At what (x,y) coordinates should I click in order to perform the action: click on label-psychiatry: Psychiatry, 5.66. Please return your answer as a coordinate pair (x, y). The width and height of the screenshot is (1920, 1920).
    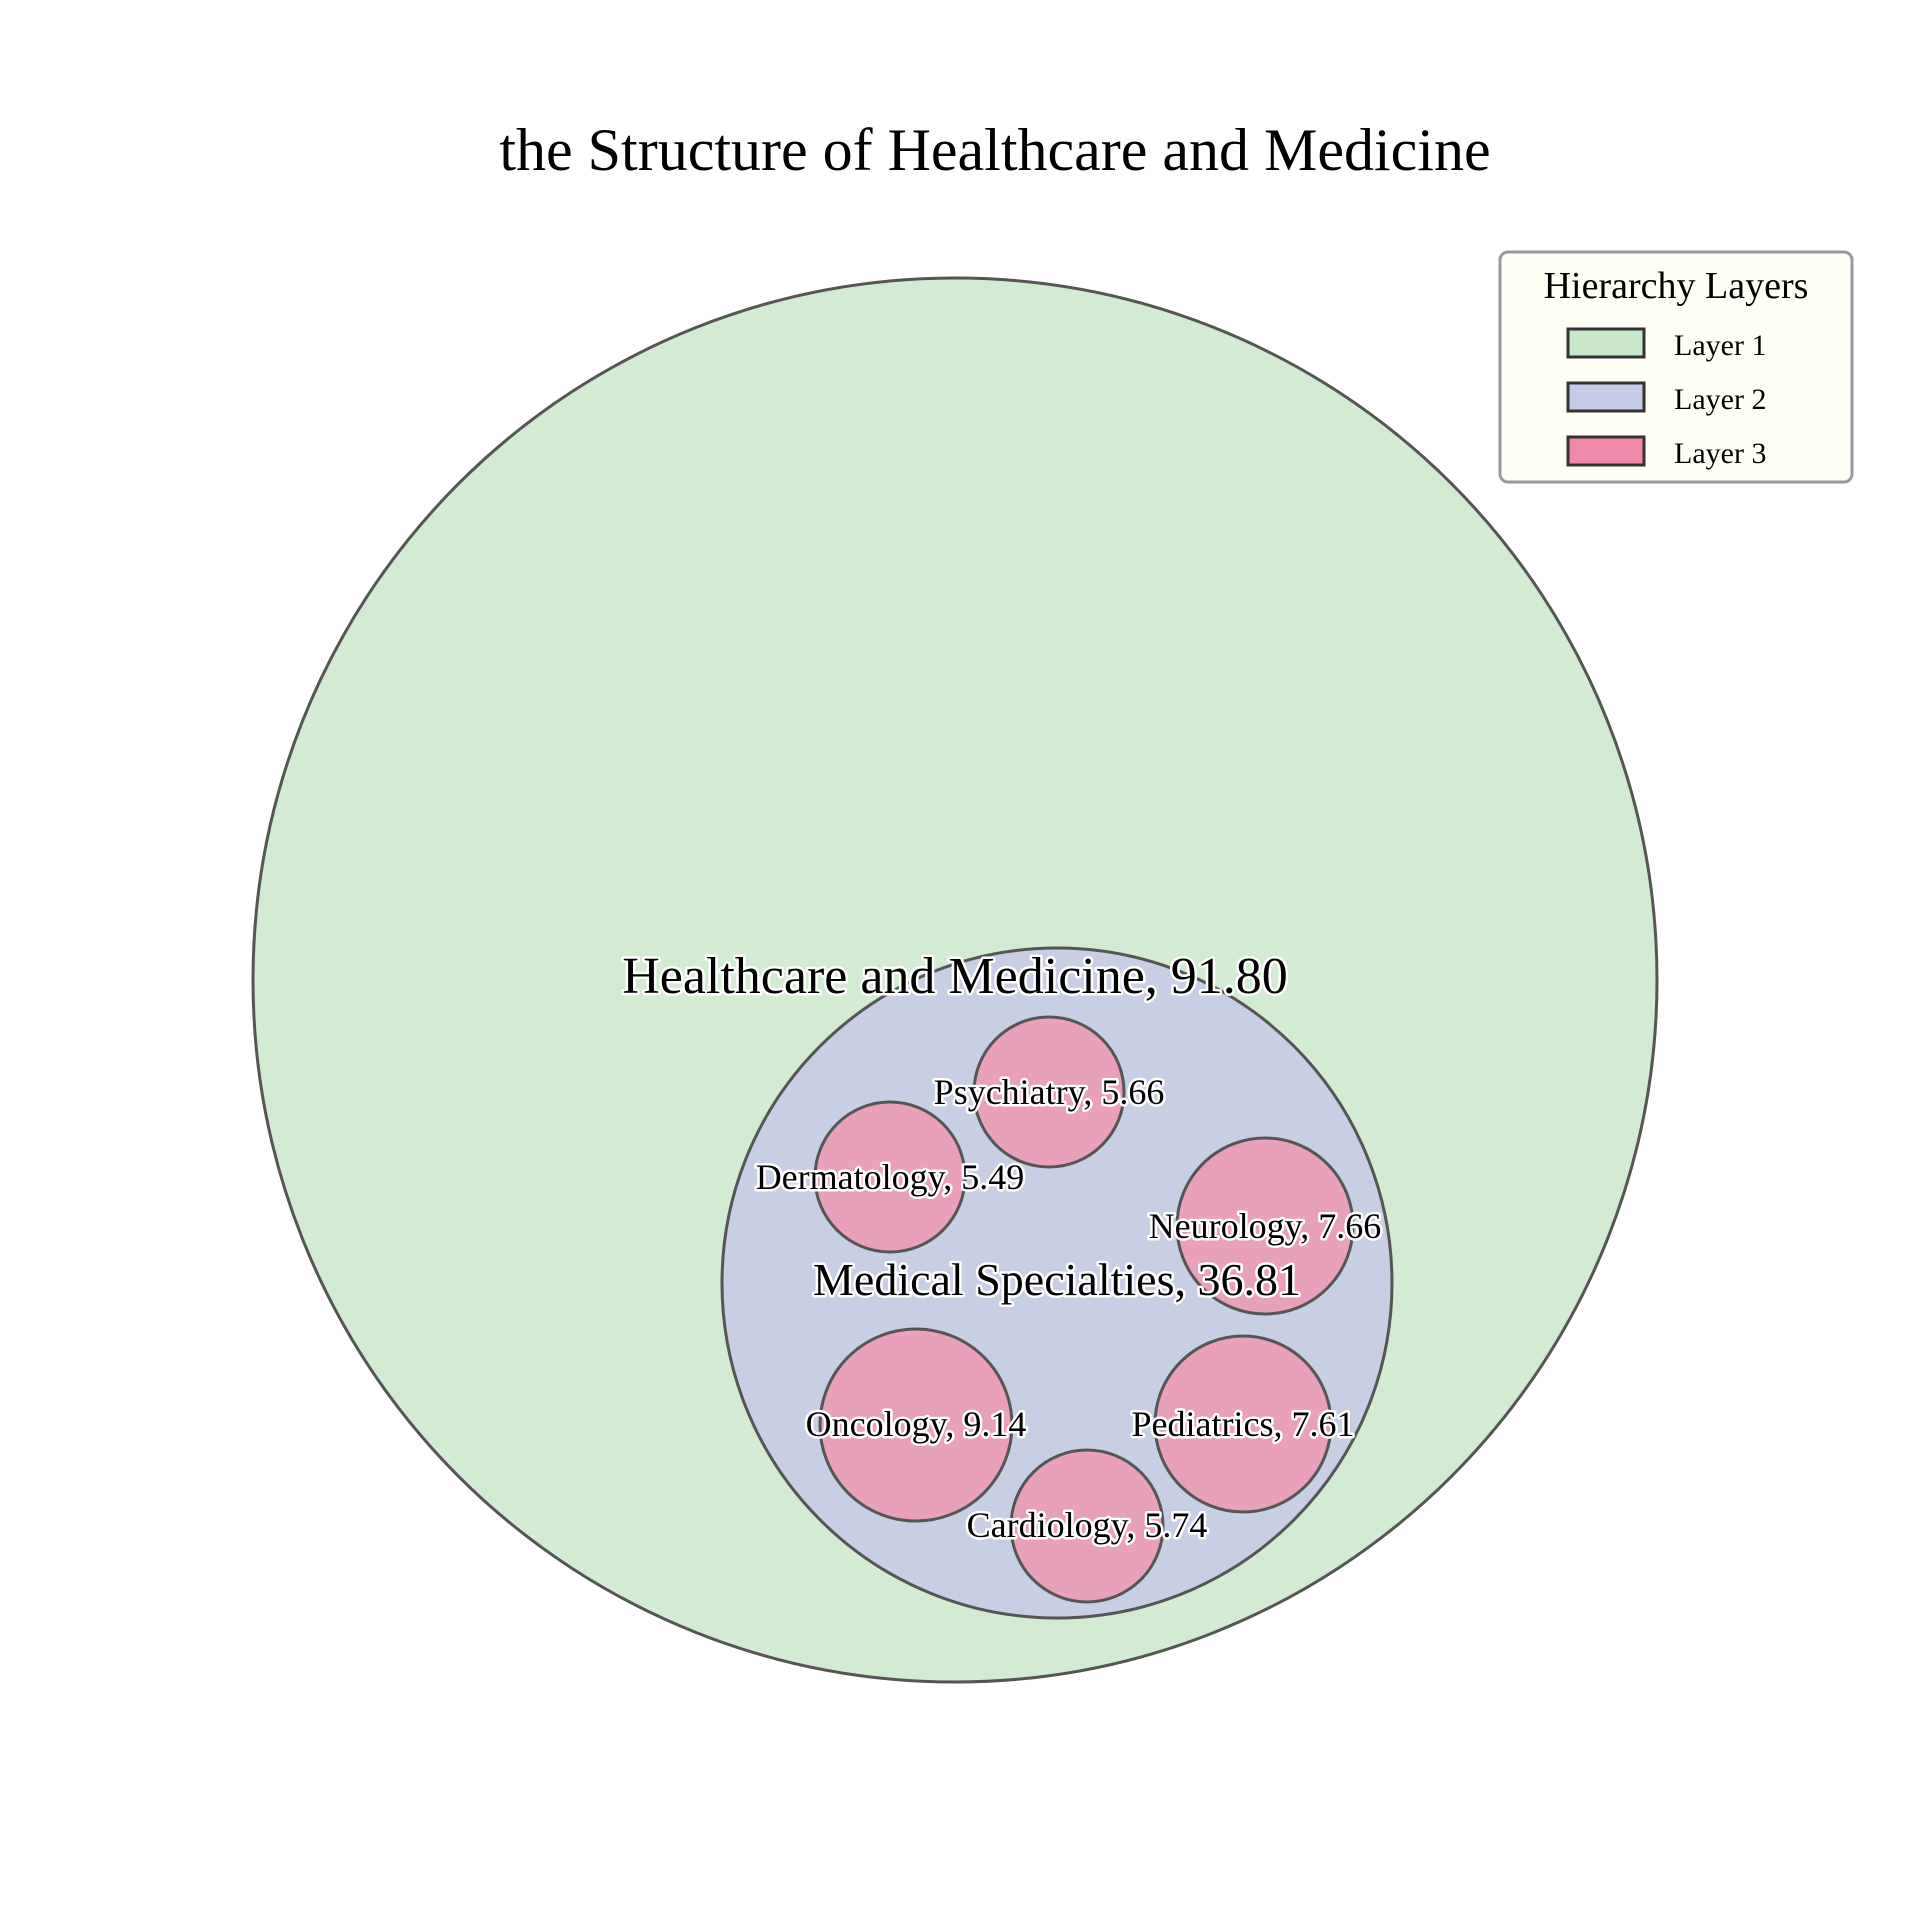
    Looking at the image, I should click on (1049, 1092).